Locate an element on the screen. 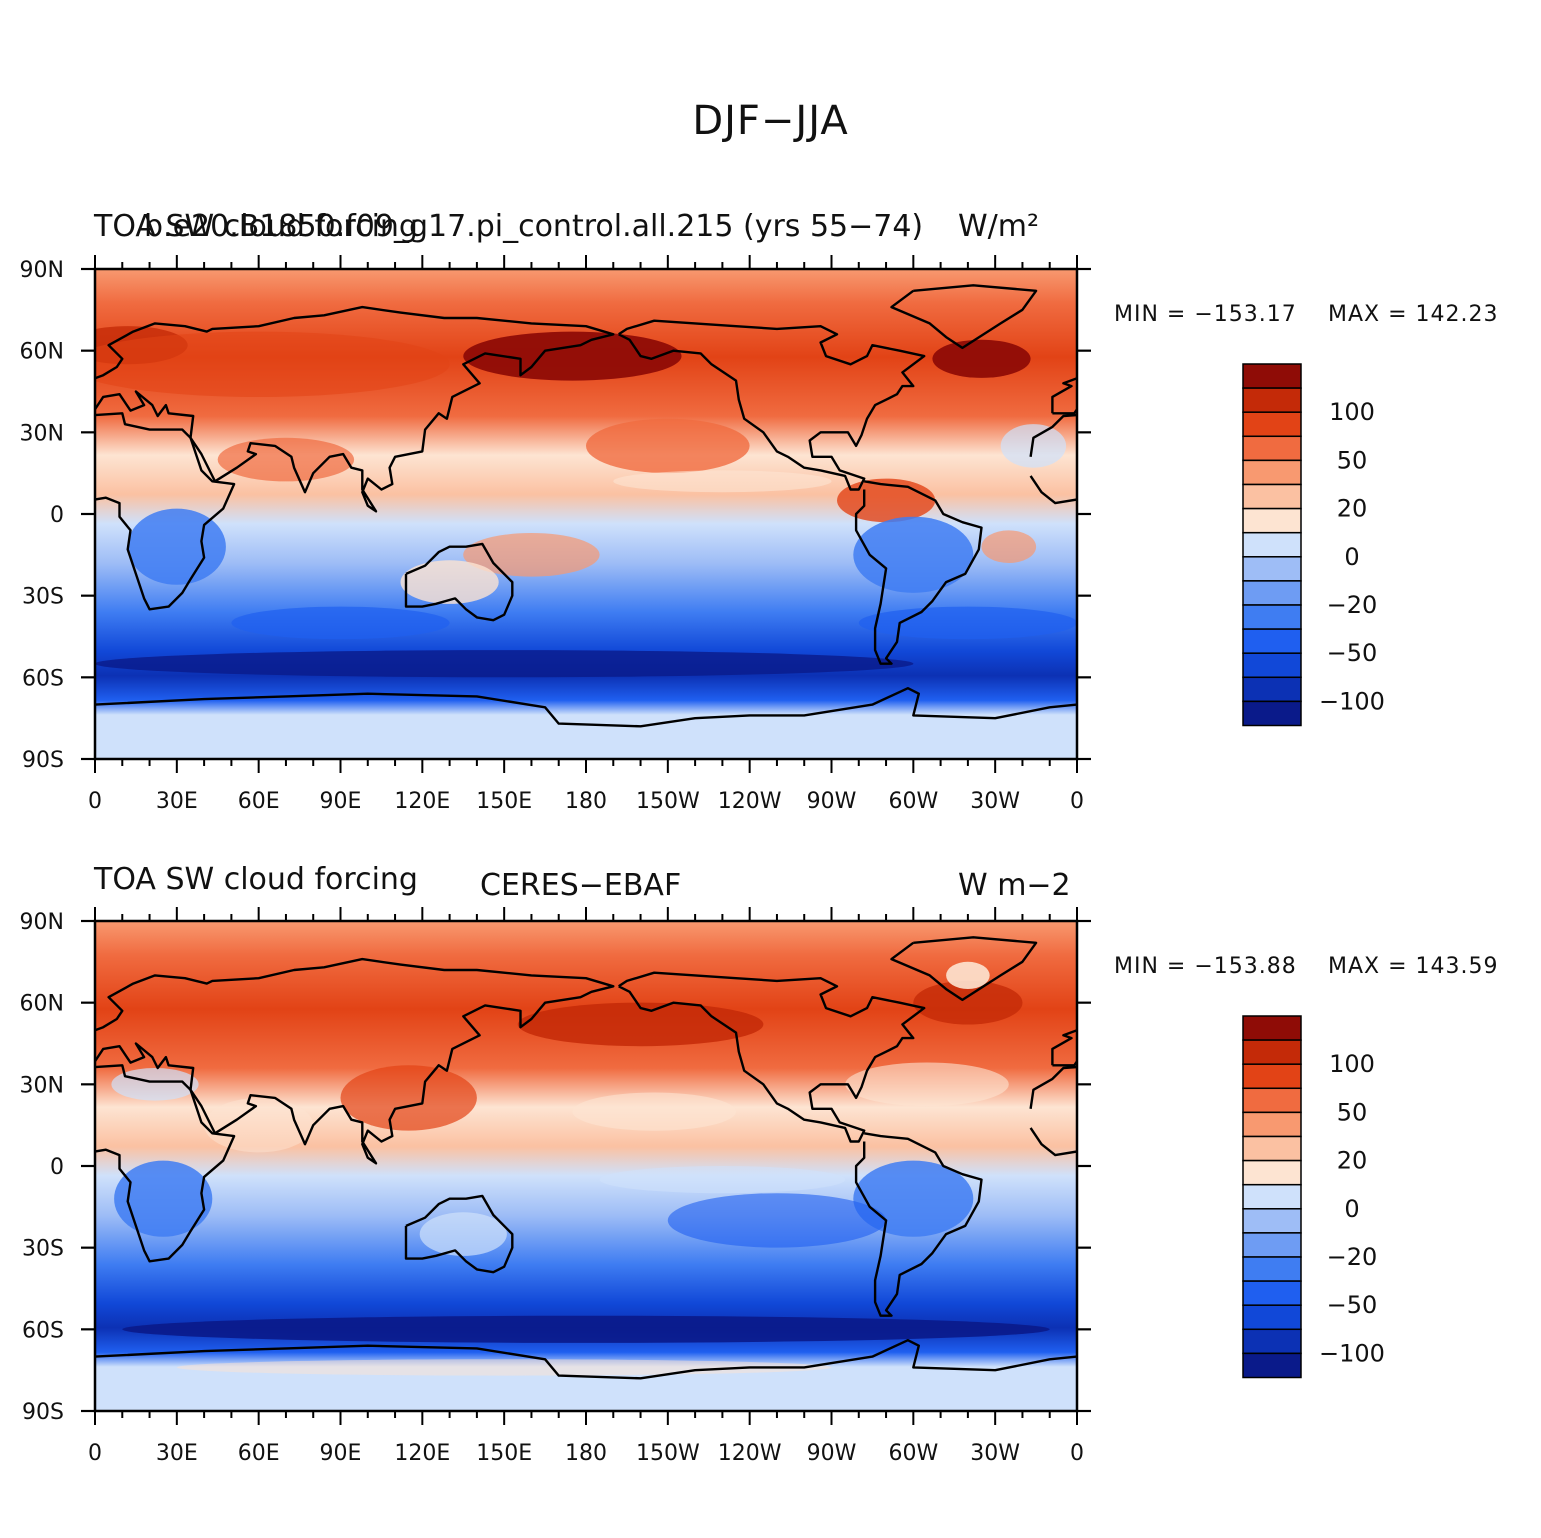 The image size is (1541, 1538). colorbar-label: −100 is located at coordinates (1352, 1353).